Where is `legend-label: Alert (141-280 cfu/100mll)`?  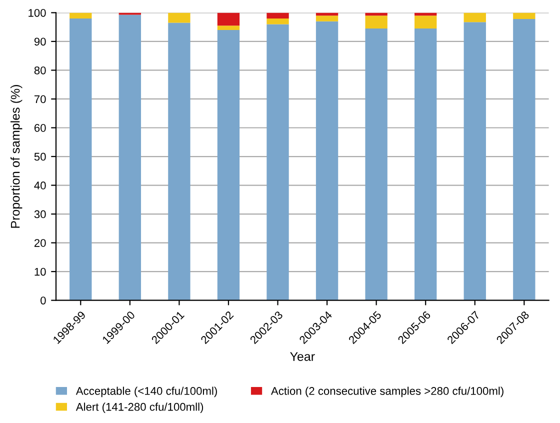
legend-label: Alert (141-280 cfu/100mll) is located at coordinates (140, 407).